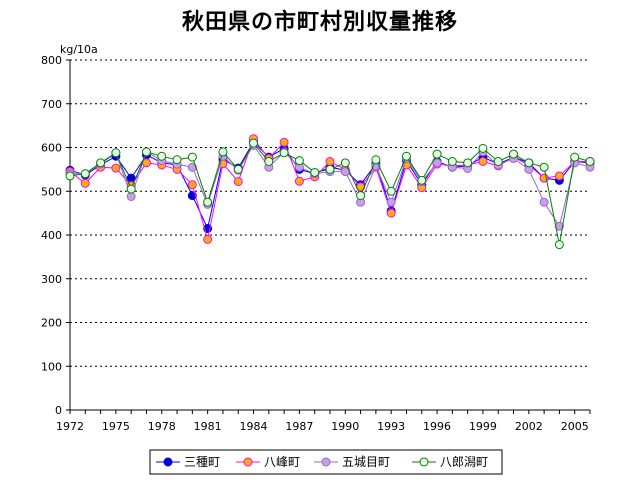  What do you see at coordinates (282, 462) in the screenshot?
I see `legend-label: 八峰町` at bounding box center [282, 462].